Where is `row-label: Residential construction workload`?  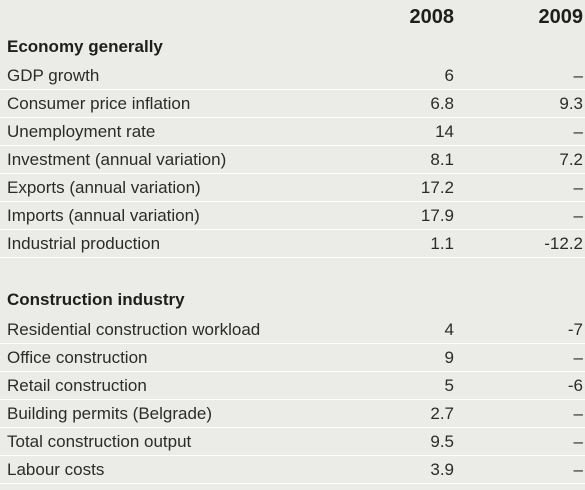 row-label: Residential construction workload is located at coordinates (134, 329).